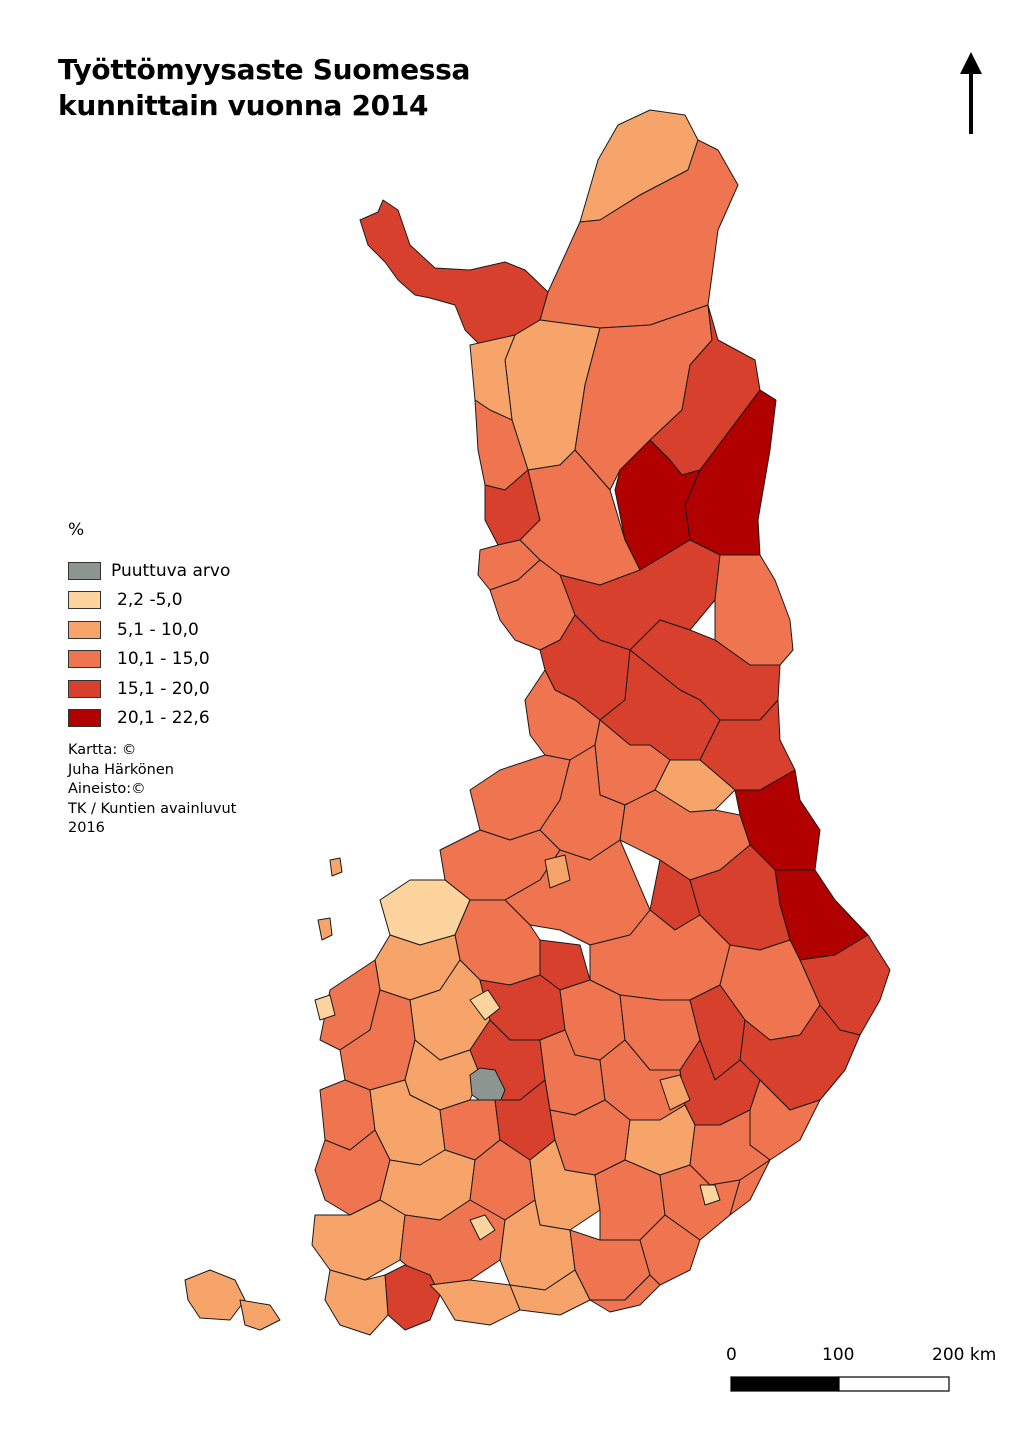  What do you see at coordinates (163, 688) in the screenshot?
I see `legend-label: 15,1 - 20,0` at bounding box center [163, 688].